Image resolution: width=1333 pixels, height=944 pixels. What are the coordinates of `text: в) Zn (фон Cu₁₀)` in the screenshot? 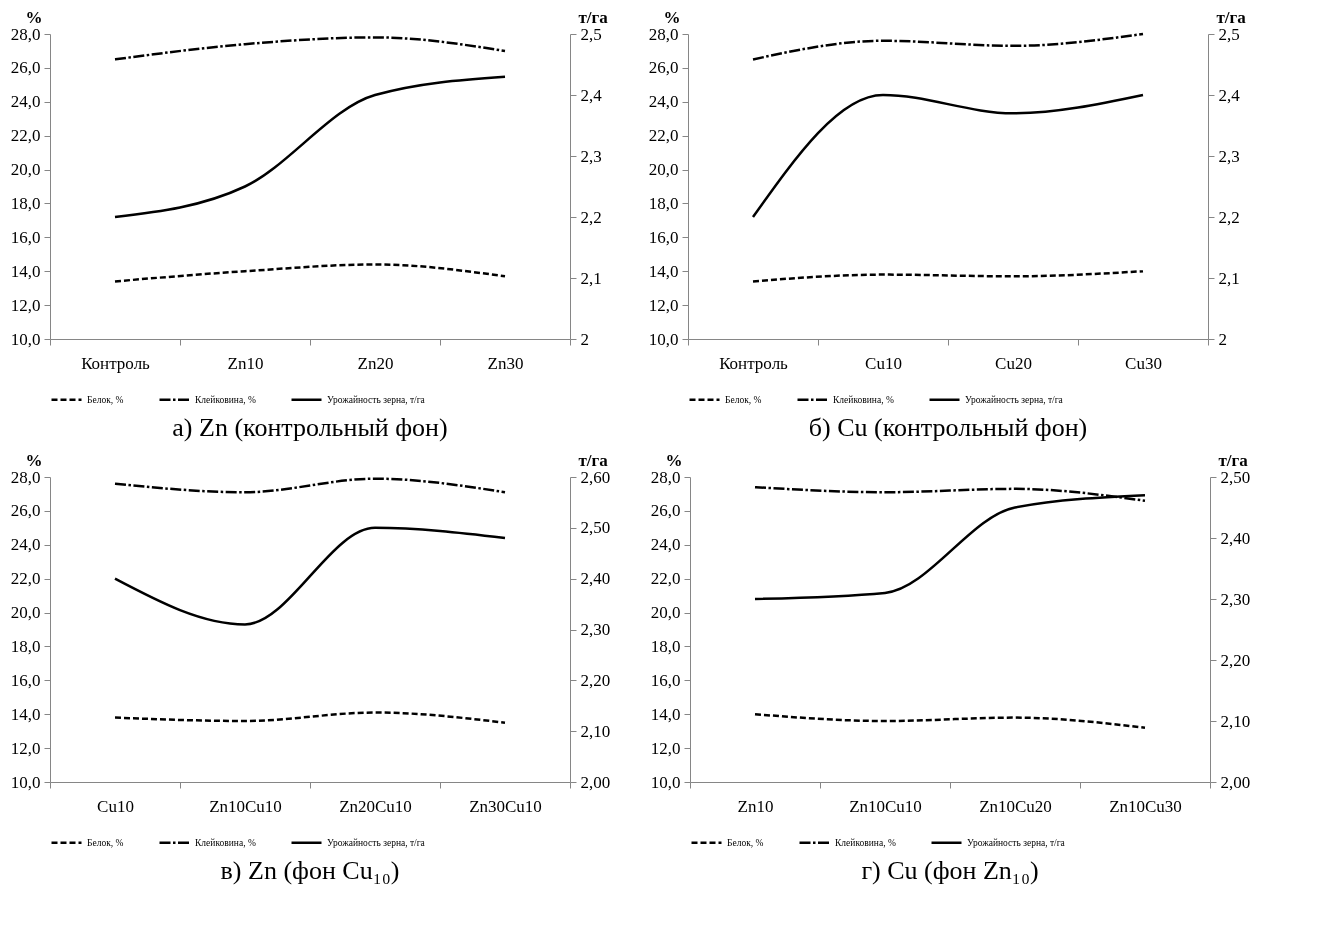 It's located at (310, 870).